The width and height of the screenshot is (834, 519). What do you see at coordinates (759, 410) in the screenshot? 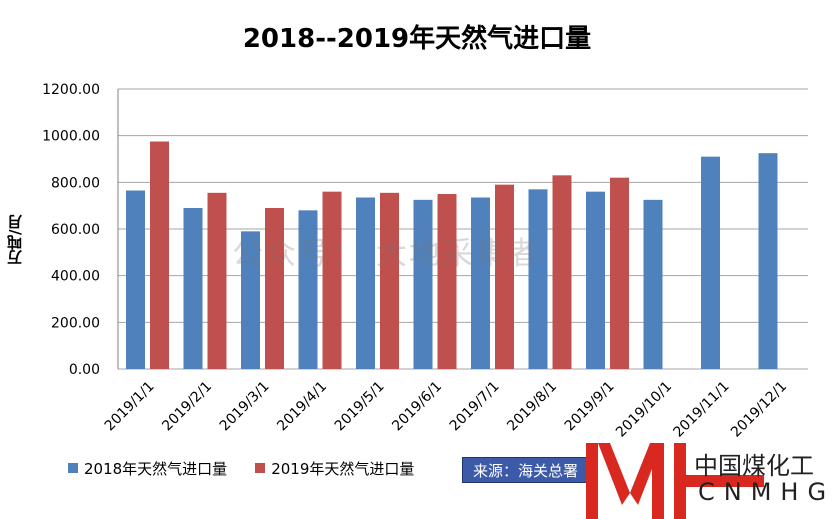
I see `x-tick-label: 2019/12/1` at bounding box center [759, 410].